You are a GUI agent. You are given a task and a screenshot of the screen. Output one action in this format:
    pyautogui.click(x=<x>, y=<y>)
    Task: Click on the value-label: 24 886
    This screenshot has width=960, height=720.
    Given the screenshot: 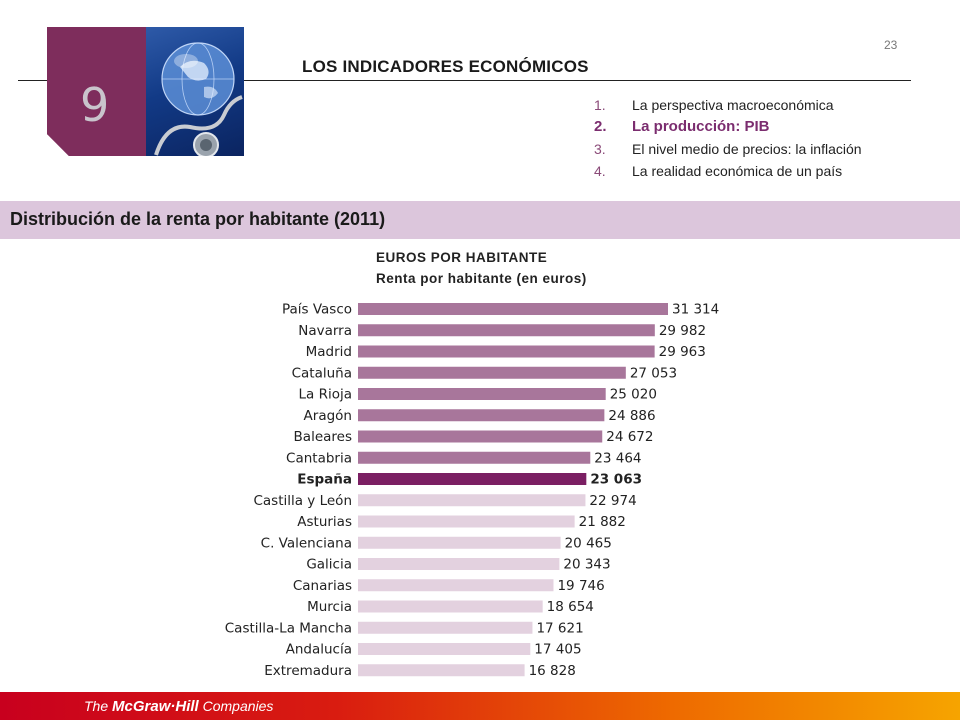 What is the action you would take?
    pyautogui.click(x=631, y=416)
    